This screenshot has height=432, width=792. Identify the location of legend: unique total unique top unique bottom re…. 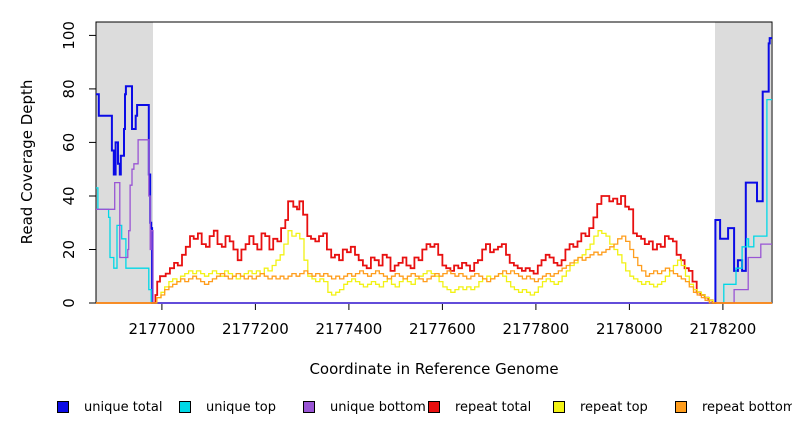
(396, 409).